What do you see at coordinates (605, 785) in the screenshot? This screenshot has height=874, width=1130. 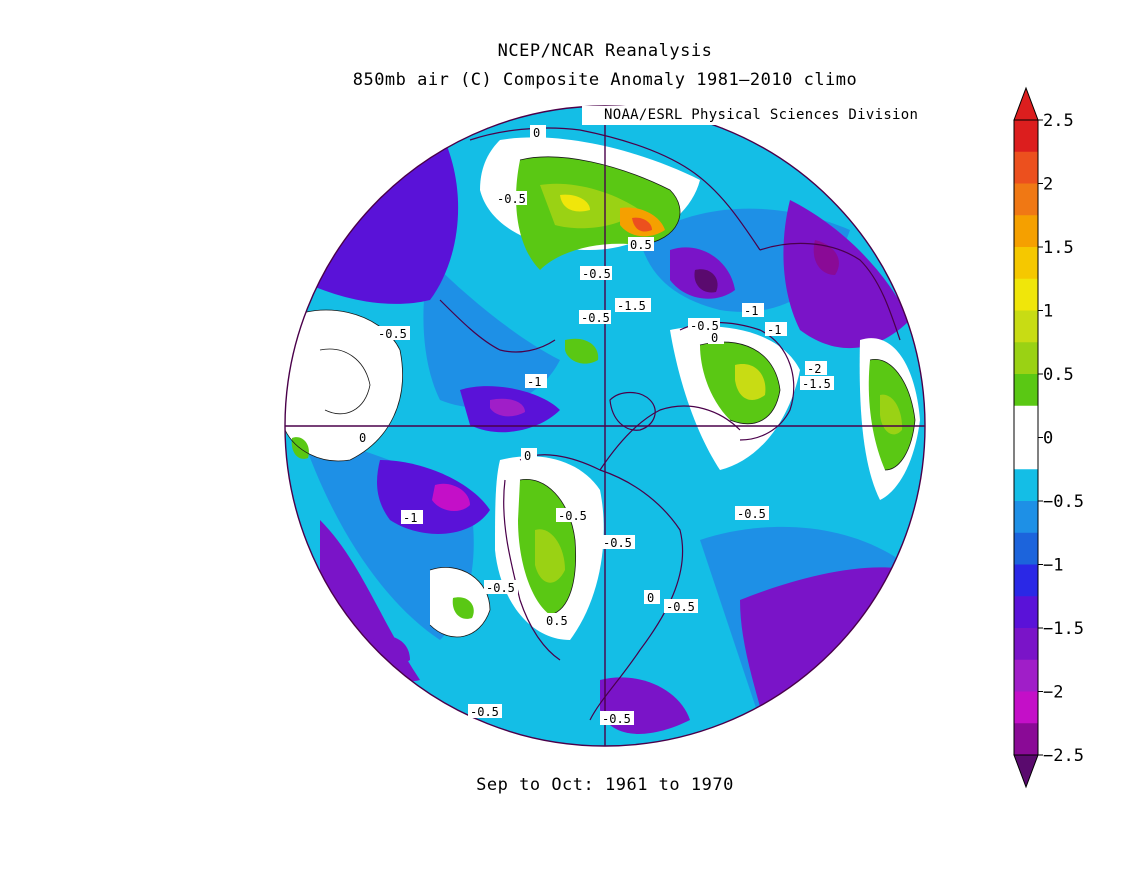 I see `date-range-caption: Sep to Oct: 1961 to 1970` at bounding box center [605, 785].